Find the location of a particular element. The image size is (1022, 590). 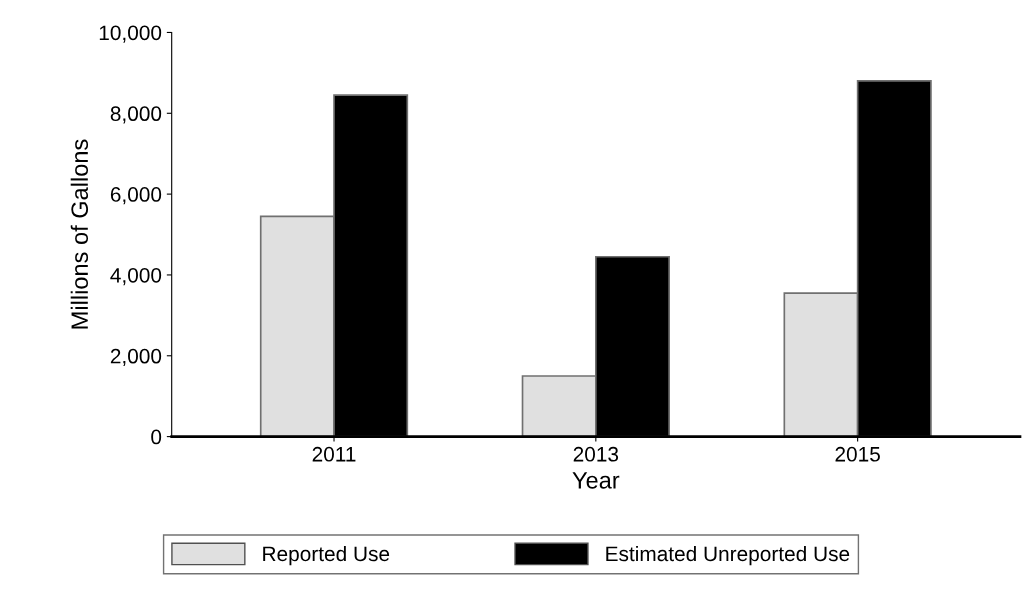

x-tick-label: 2013 is located at coordinates (596, 454).